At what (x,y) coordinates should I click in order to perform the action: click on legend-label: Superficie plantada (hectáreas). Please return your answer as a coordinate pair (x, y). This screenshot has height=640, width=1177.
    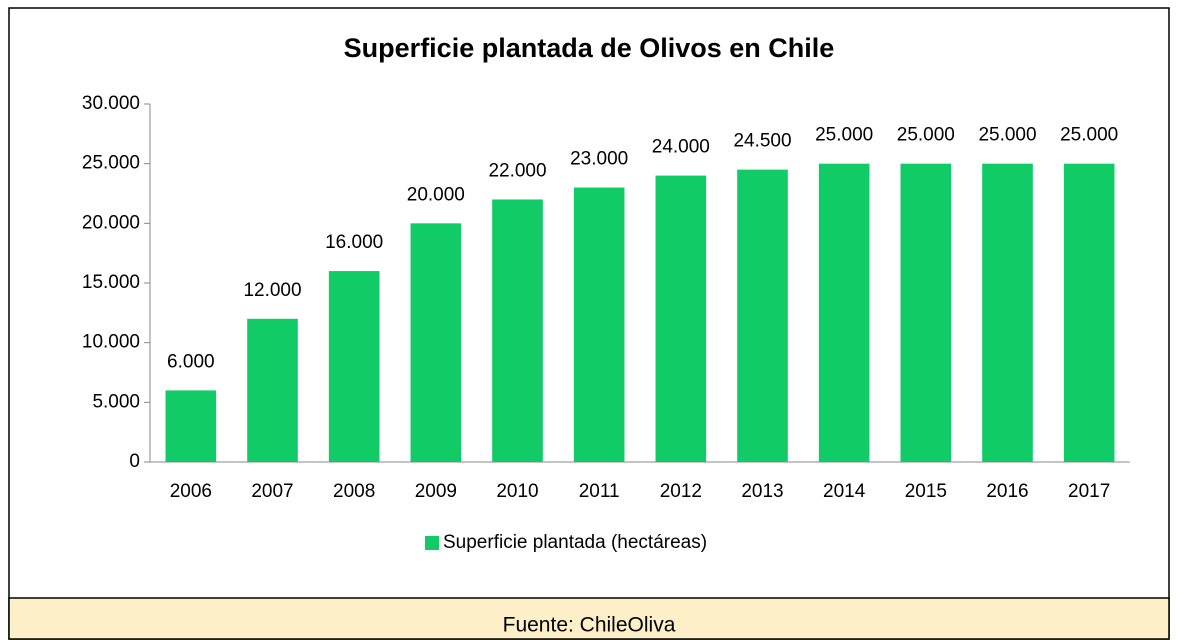
    Looking at the image, I should click on (575, 542).